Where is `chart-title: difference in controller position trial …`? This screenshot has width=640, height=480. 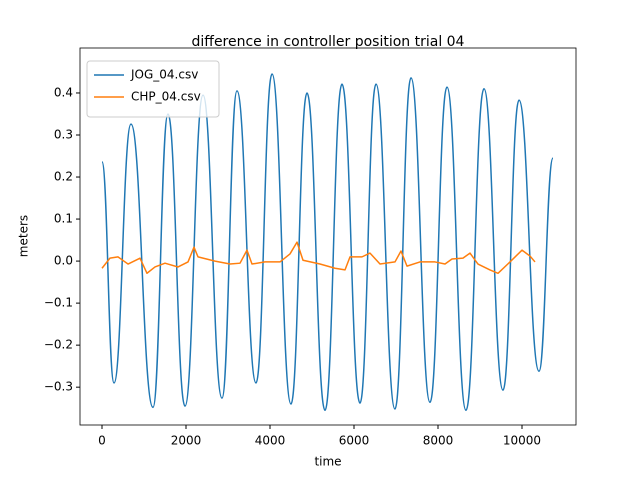
chart-title: difference in controller position trial … is located at coordinates (328, 42).